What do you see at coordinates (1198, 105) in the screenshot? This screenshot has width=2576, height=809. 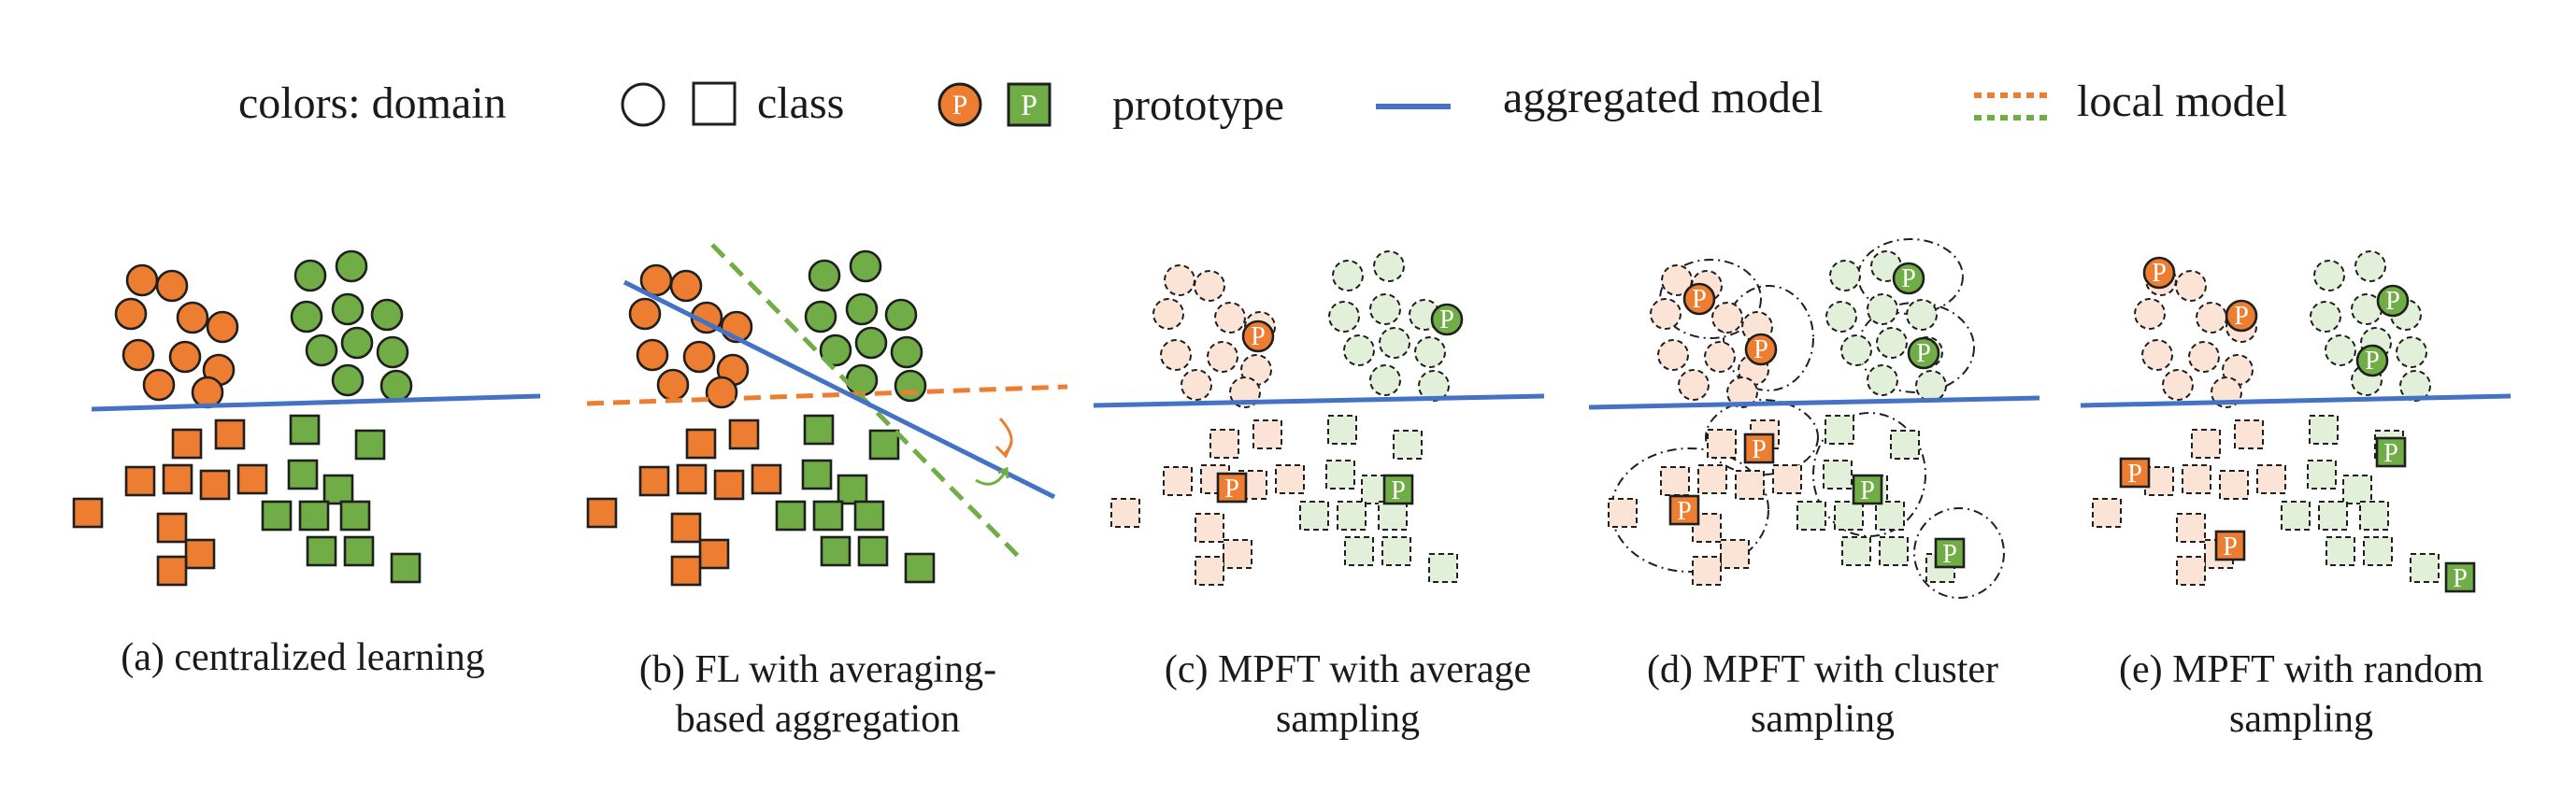 I see `legend-prototype-label: prototype` at bounding box center [1198, 105].